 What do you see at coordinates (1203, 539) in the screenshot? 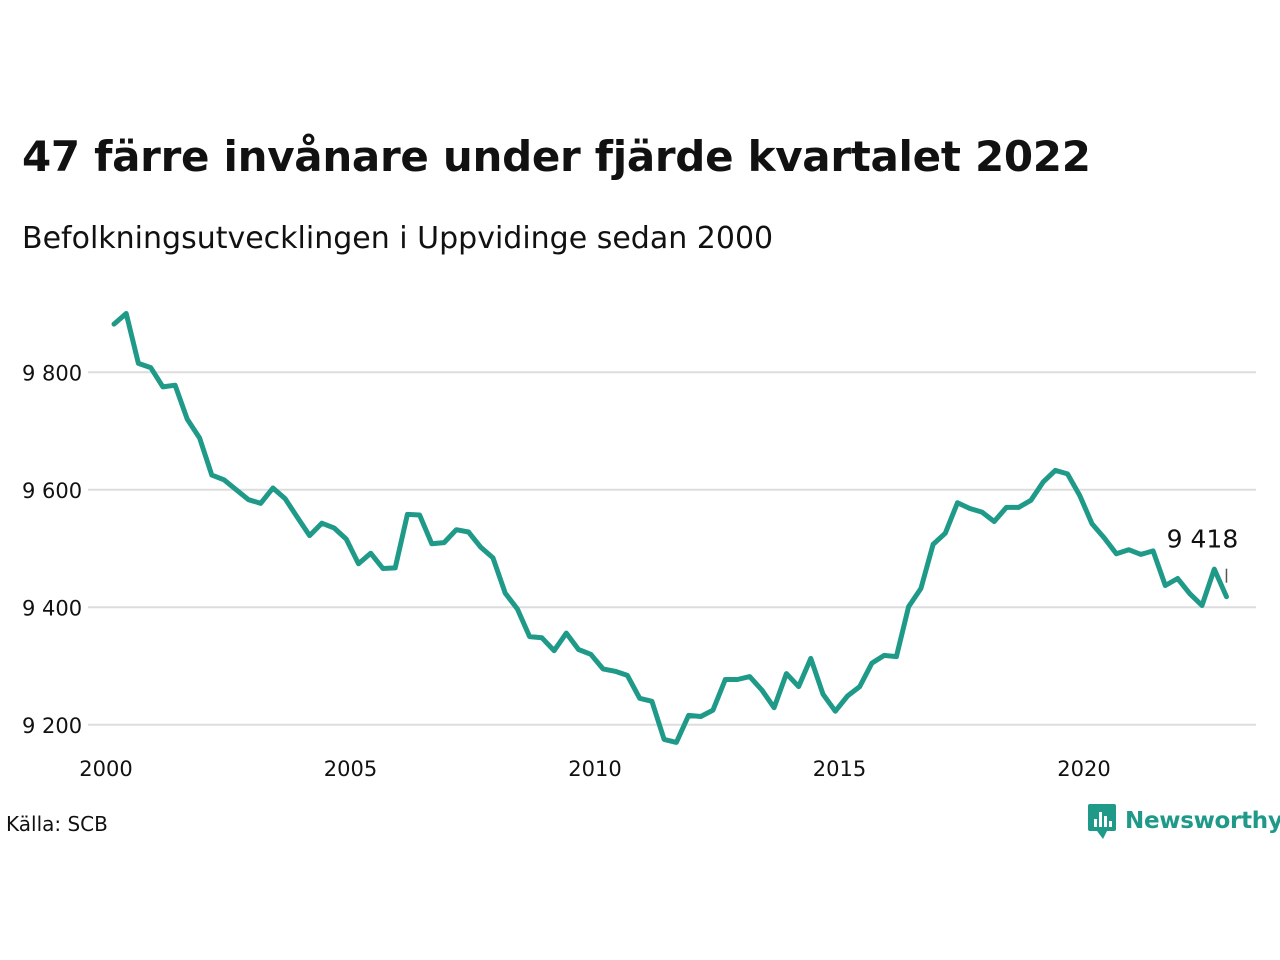
I see `end-value-label: 9 418` at bounding box center [1203, 539].